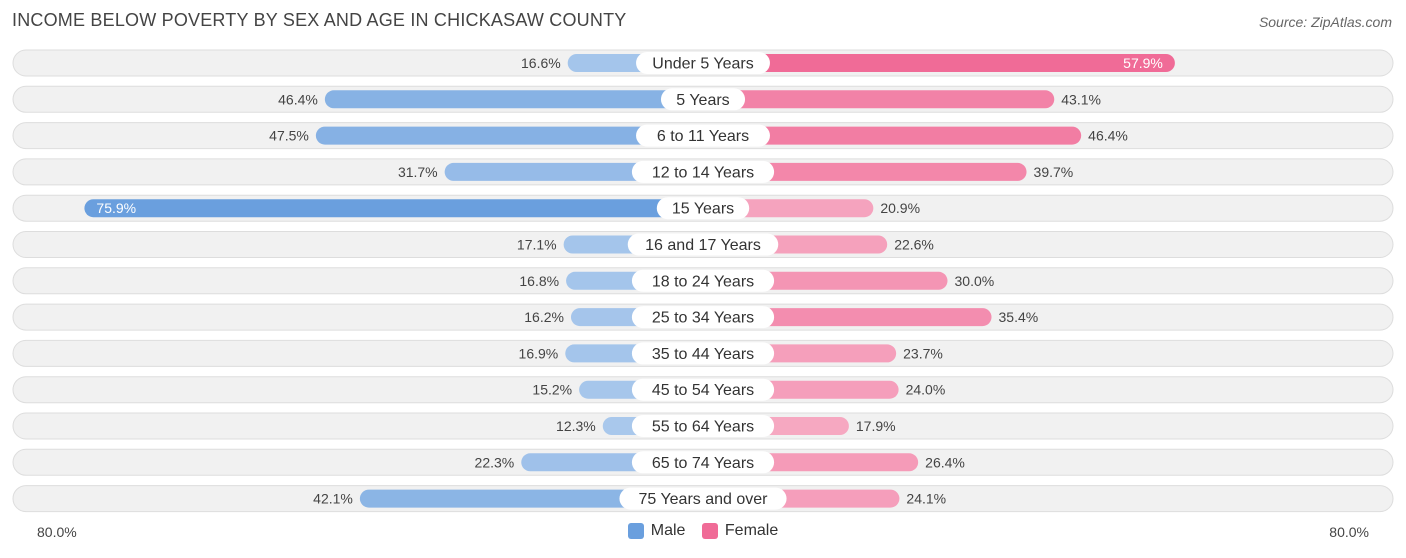 Image resolution: width=1406 pixels, height=558 pixels. Describe the element at coordinates (709, 531) in the screenshot. I see `legend-swatch-female` at that location.